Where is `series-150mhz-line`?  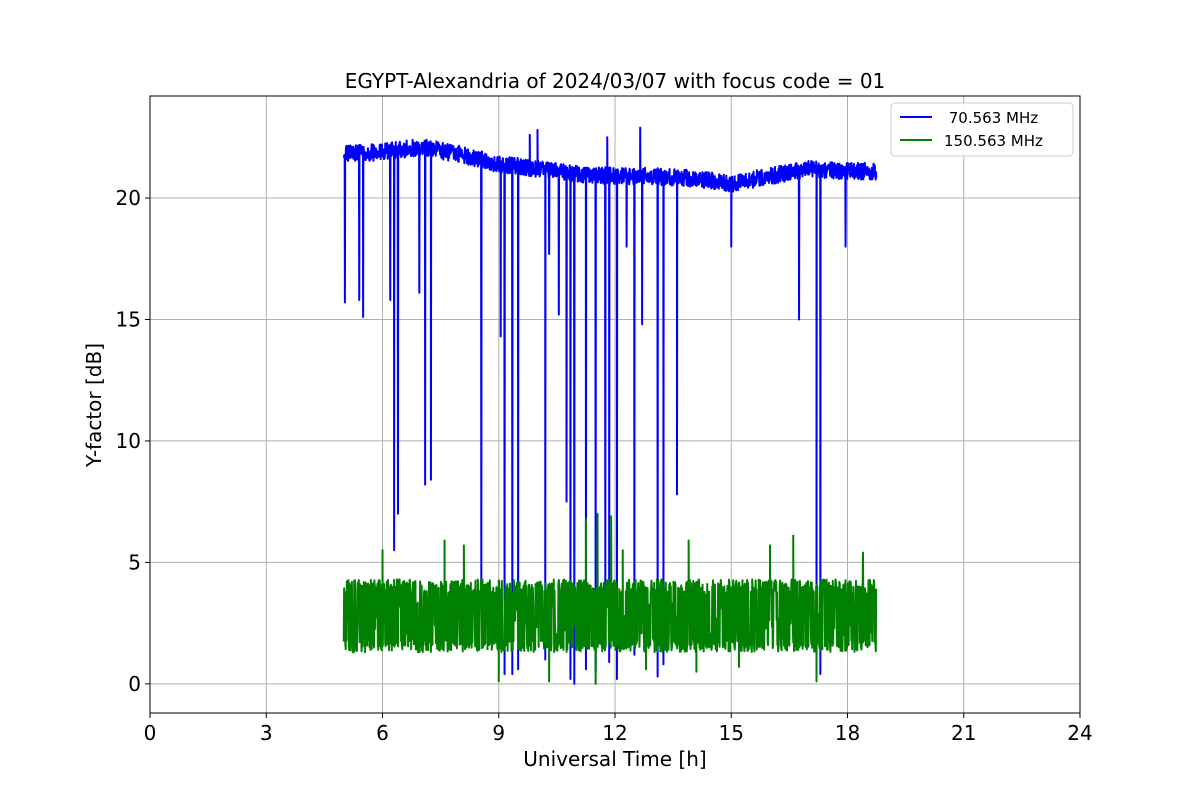
series-150mhz-line is located at coordinates (610, 598).